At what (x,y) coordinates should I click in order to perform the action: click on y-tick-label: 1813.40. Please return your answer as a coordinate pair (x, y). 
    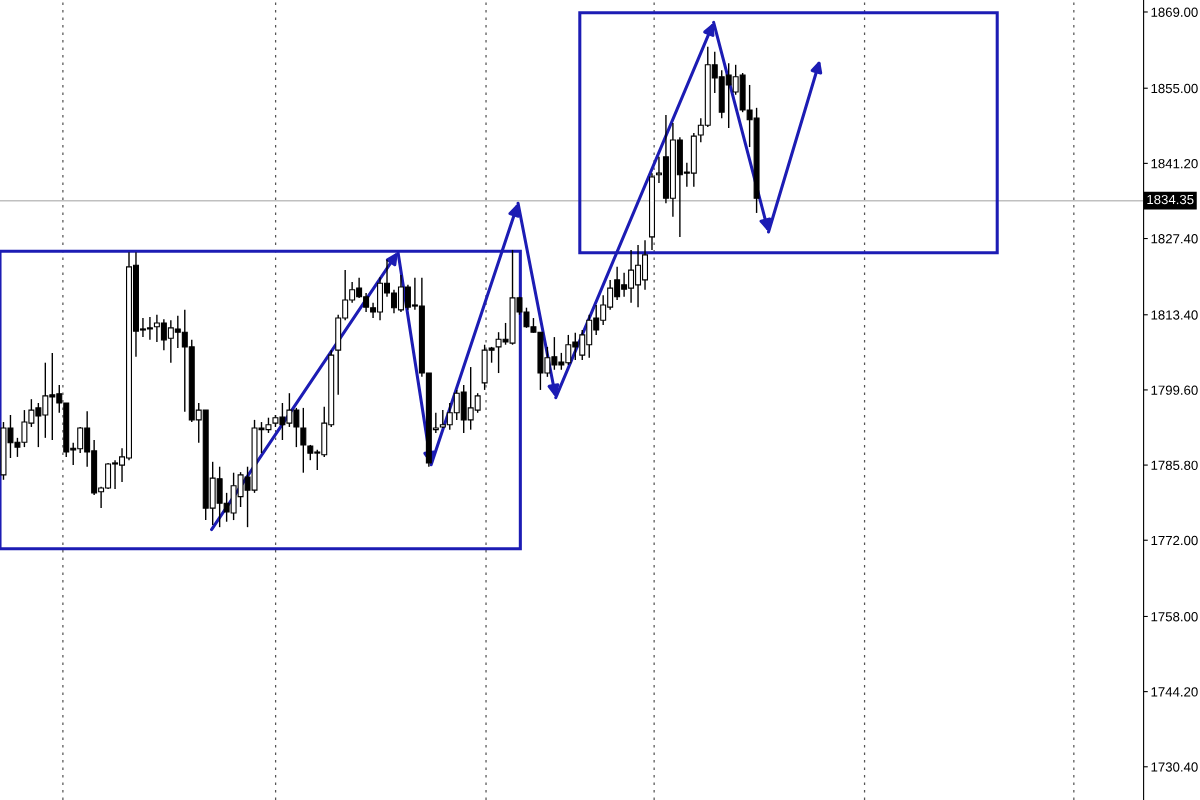
    Looking at the image, I should click on (1174, 315).